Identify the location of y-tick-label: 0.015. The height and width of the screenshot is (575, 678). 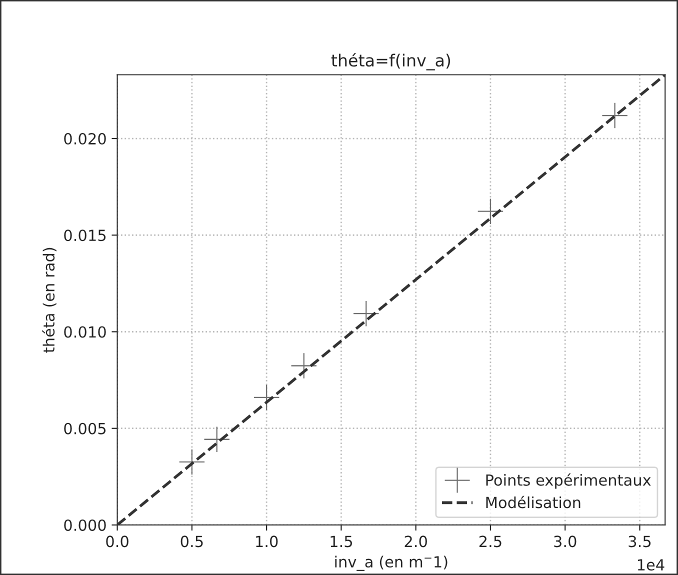
(85, 236).